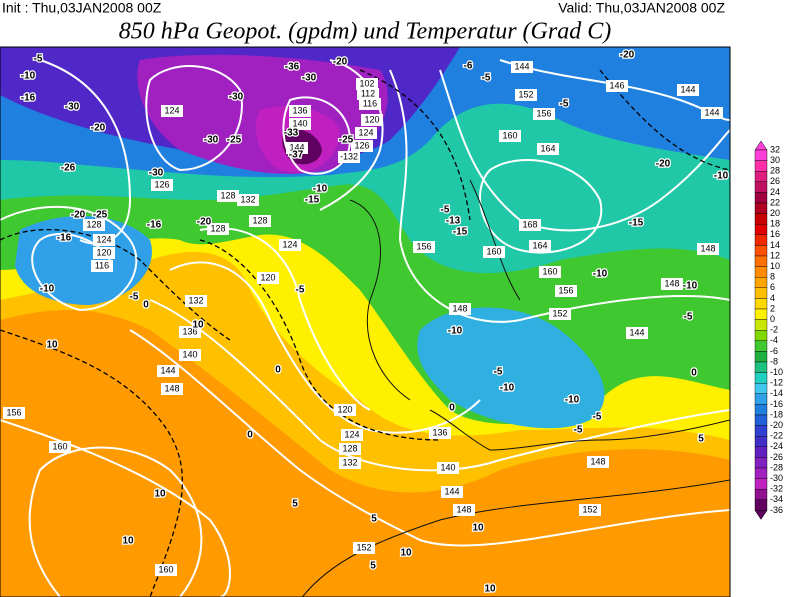 The width and height of the screenshot is (789, 597). Describe the element at coordinates (775, 160) in the screenshot. I see `colorbar-label: 30` at that location.